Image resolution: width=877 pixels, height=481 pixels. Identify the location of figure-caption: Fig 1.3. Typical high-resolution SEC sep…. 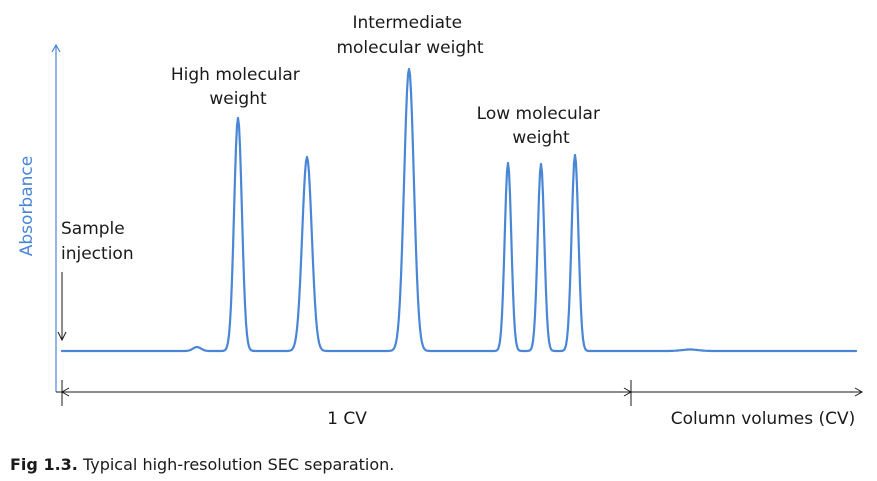
(202, 464).